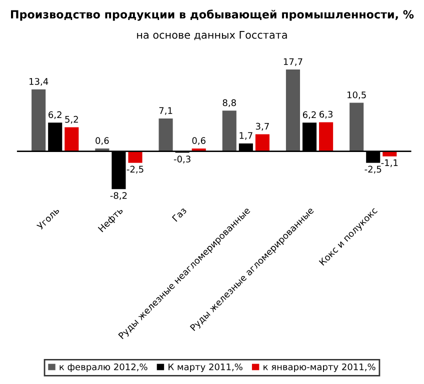  I want to click on chart-subtitle: на основе данных Госстата, so click(212, 35).